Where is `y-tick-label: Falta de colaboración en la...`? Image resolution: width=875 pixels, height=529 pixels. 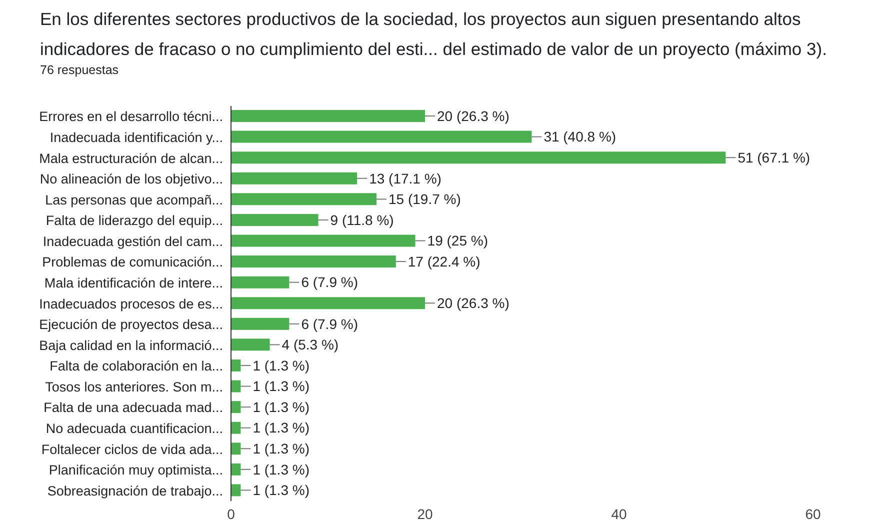
y-tick-label: Falta de colaboración en la... is located at coordinates (136, 366).